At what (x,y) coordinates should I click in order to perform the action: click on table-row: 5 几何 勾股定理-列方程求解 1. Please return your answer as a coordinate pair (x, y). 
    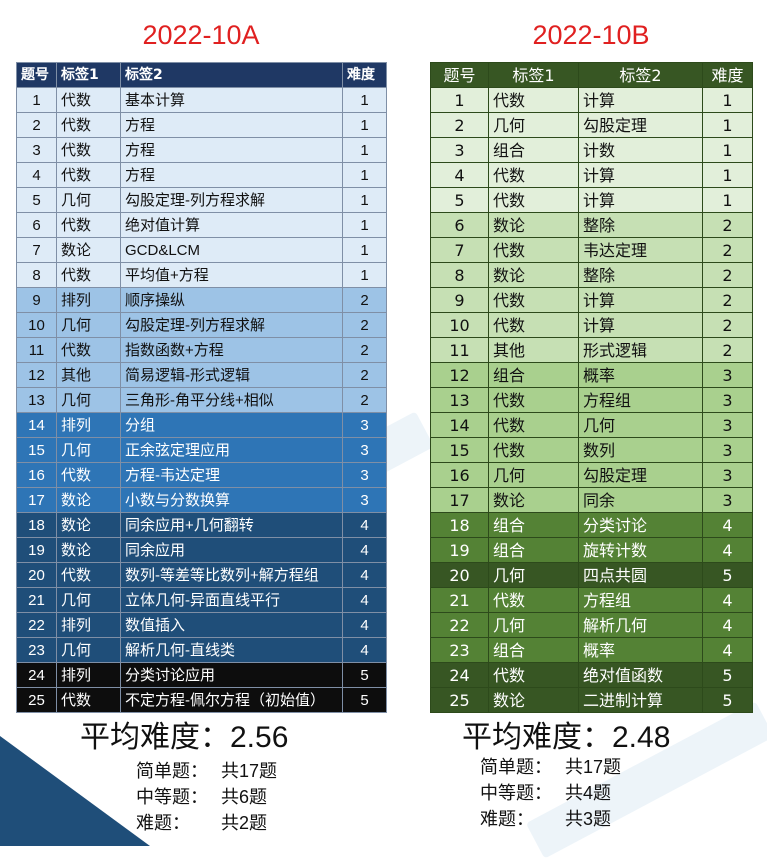
    Looking at the image, I should click on (201, 200).